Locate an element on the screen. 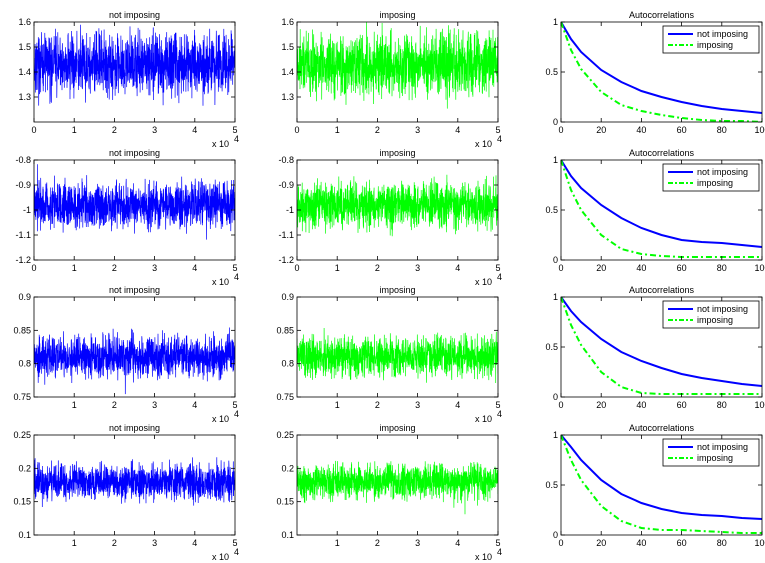 This screenshot has width=765, height=563. y-tick-label: 1.6 is located at coordinates (287, 22).